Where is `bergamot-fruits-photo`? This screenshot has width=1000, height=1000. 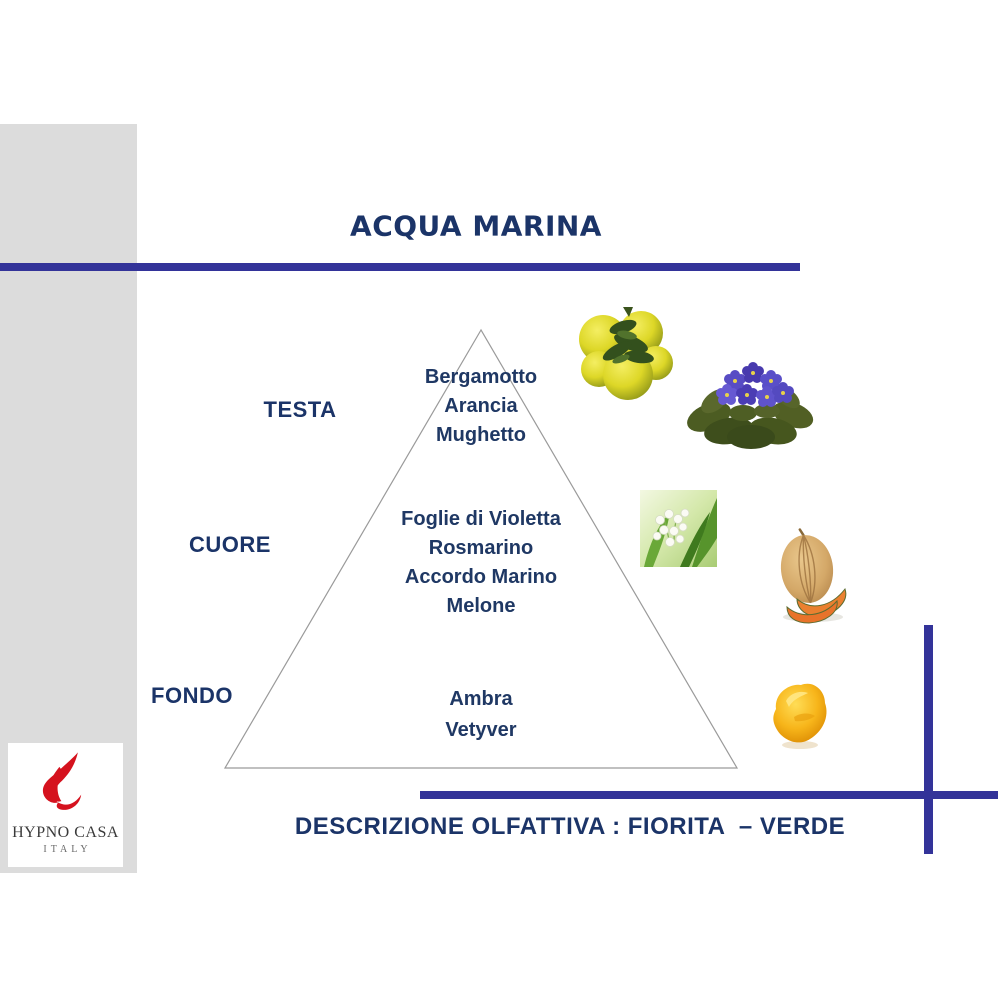
bergamot-fruits-photo is located at coordinates (626, 353).